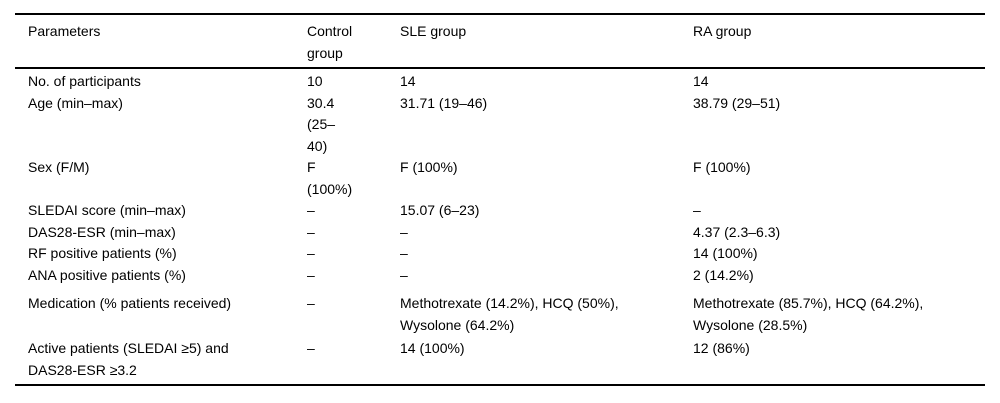 The width and height of the screenshot is (1000, 403). What do you see at coordinates (84, 81) in the screenshot?
I see `cell-parameter: No. of participants` at bounding box center [84, 81].